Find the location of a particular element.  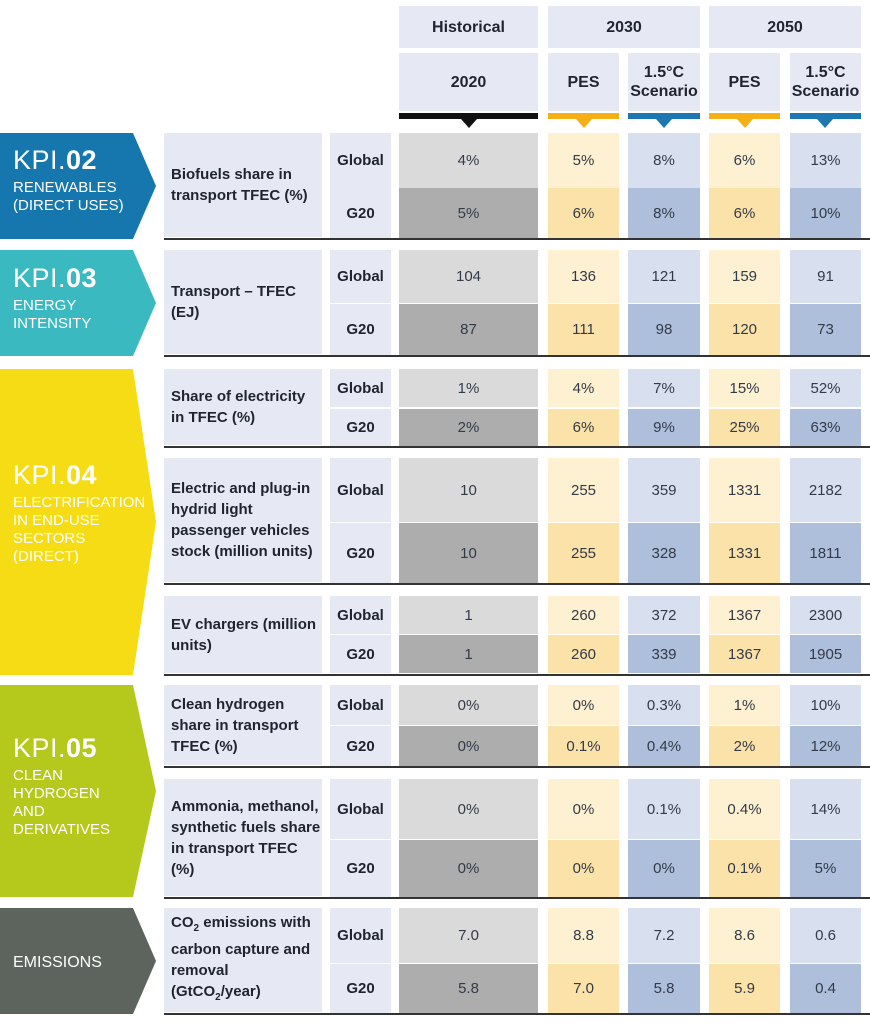

value-cell-pes-2050: 2% is located at coordinates (744, 746).